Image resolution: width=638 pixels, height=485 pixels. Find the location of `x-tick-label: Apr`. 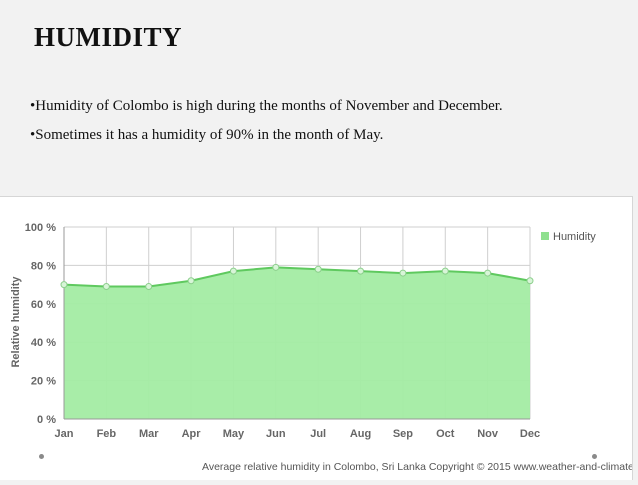

x-tick-label: Apr is located at coordinates (192, 434).